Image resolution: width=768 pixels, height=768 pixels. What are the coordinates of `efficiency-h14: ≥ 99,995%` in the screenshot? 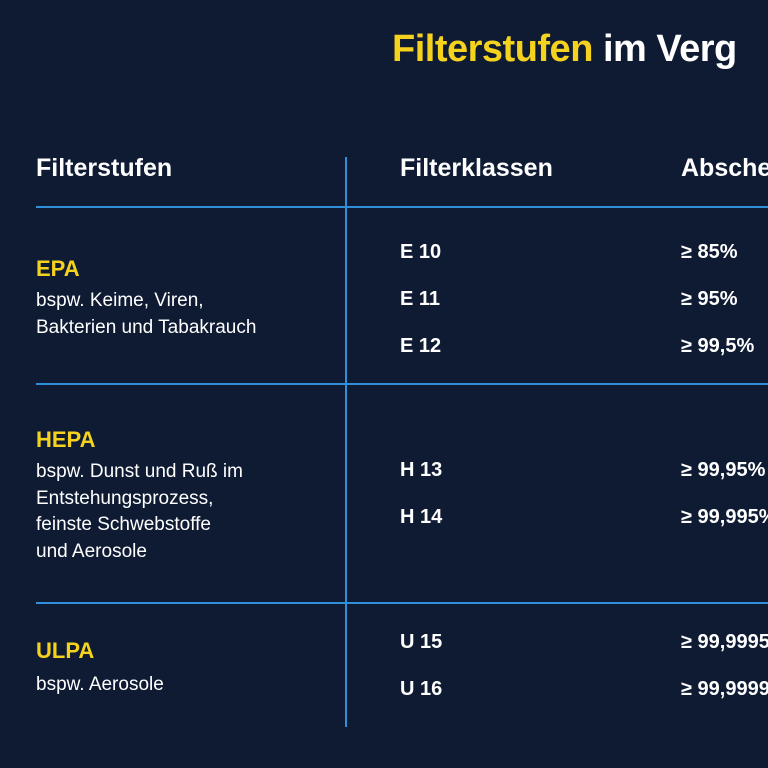 It's located at (724, 517).